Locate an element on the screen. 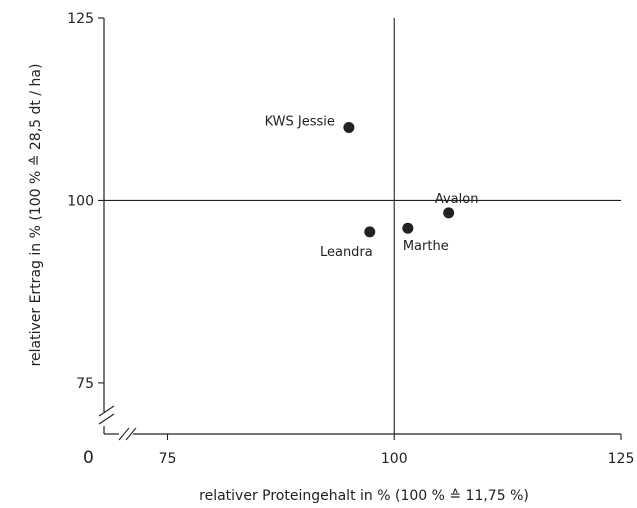  y-tick-label: 125 is located at coordinates (80, 19).